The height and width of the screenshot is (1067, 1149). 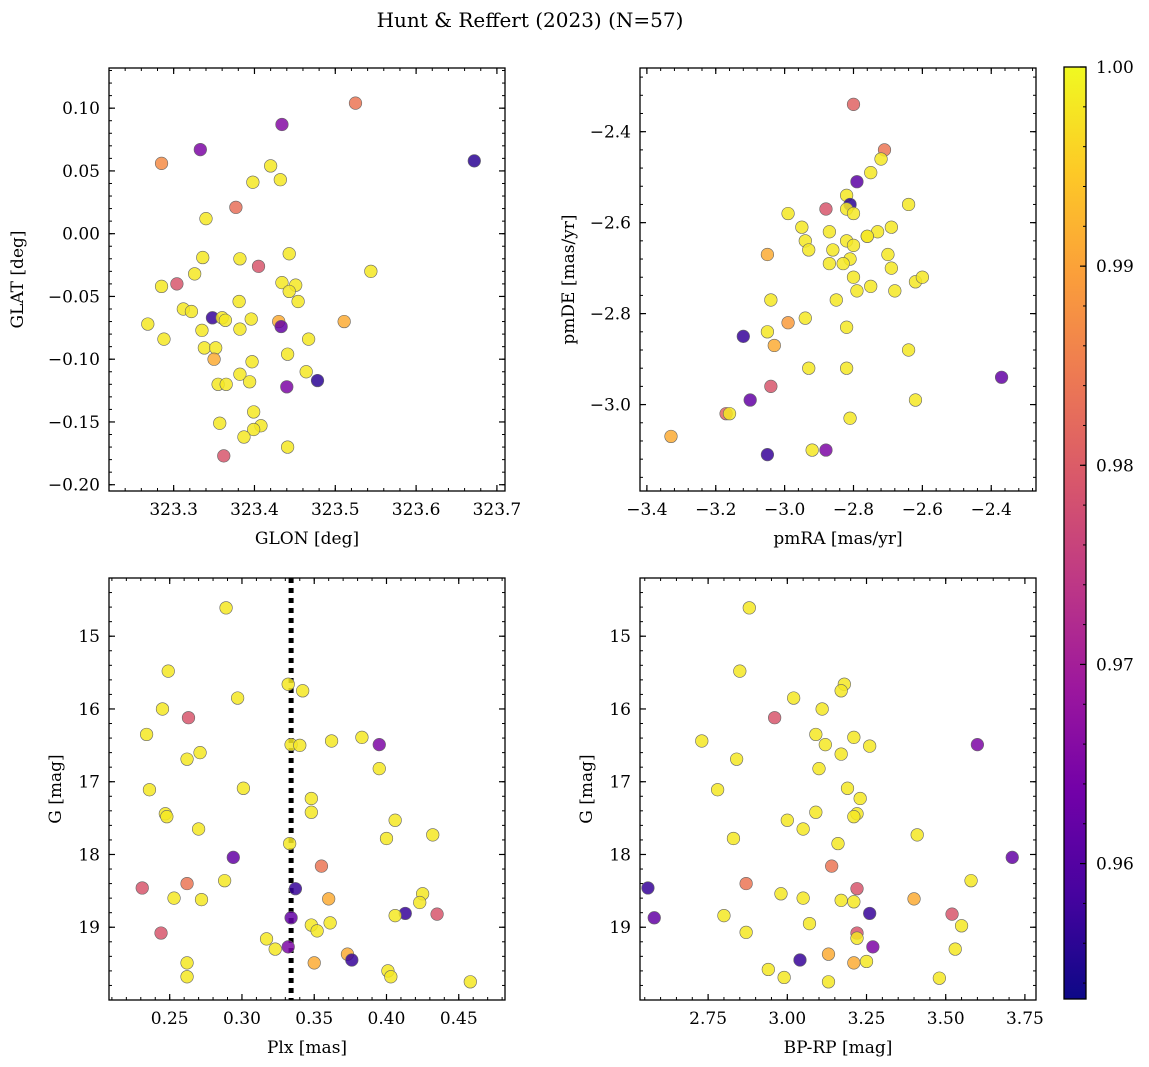 What do you see at coordinates (81, 172) in the screenshot?
I see `y-tick-label: 0.05` at bounding box center [81, 172].